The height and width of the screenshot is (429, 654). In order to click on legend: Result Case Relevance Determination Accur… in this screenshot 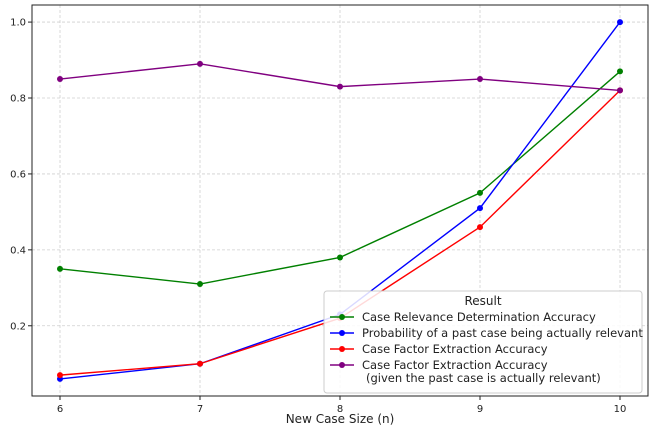, I will do `click(483, 342)`.